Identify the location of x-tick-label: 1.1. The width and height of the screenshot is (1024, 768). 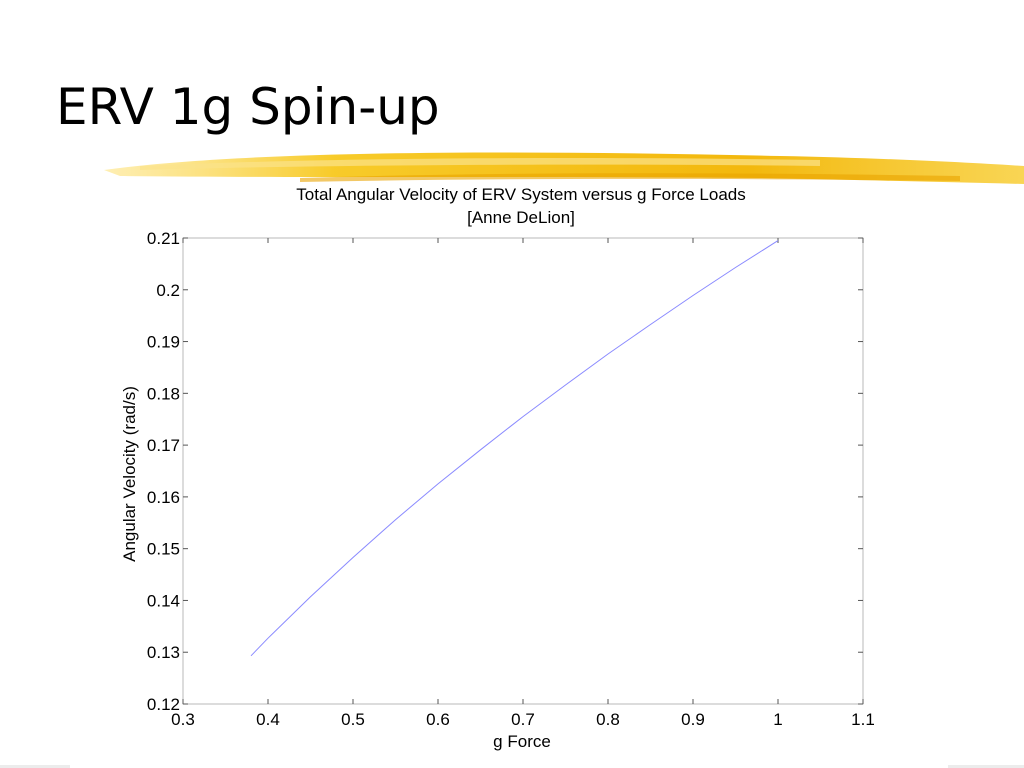
(863, 719).